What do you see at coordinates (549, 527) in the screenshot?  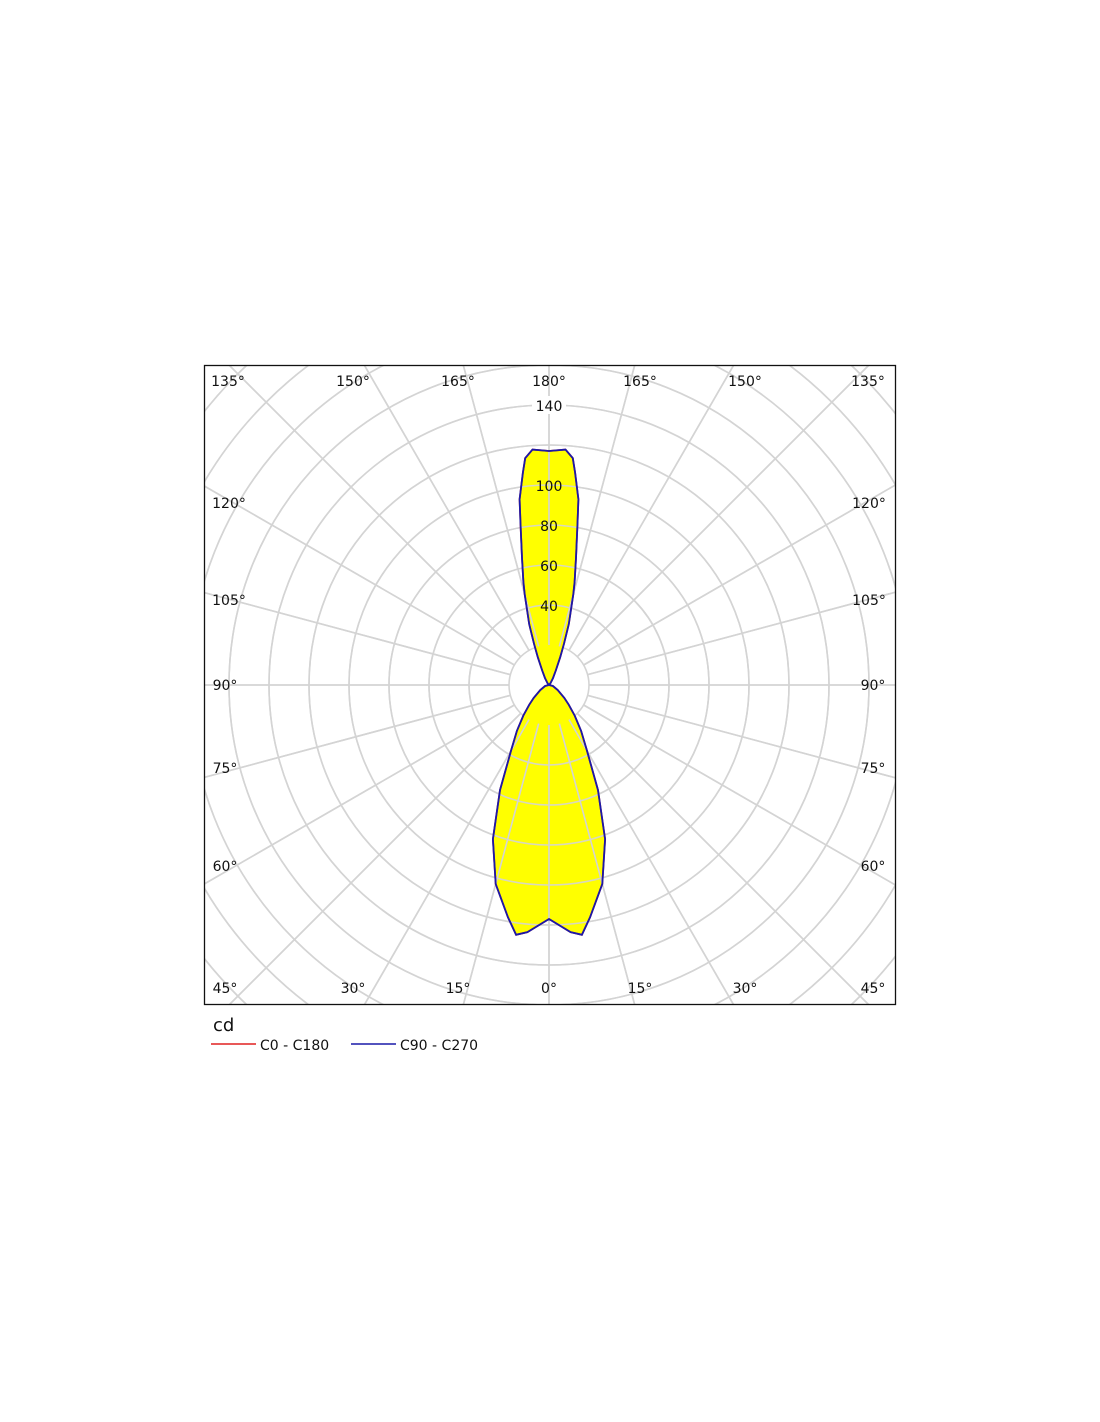 I see `radial-label: 80` at bounding box center [549, 527].